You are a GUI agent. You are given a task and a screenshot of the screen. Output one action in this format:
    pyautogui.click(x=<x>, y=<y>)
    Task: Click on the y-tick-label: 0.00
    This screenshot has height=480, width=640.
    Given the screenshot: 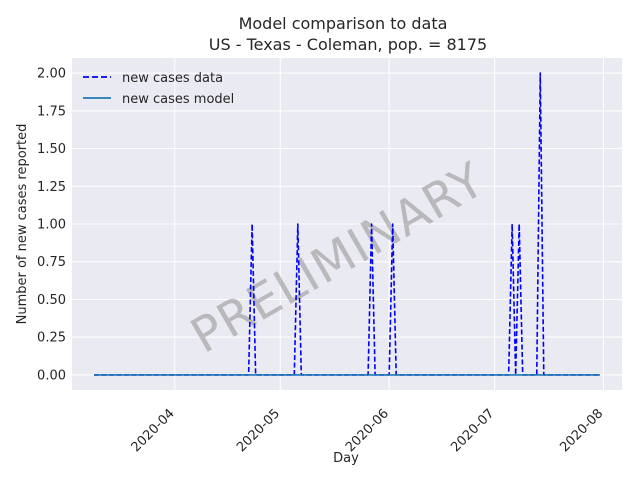 What is the action you would take?
    pyautogui.click(x=51, y=375)
    